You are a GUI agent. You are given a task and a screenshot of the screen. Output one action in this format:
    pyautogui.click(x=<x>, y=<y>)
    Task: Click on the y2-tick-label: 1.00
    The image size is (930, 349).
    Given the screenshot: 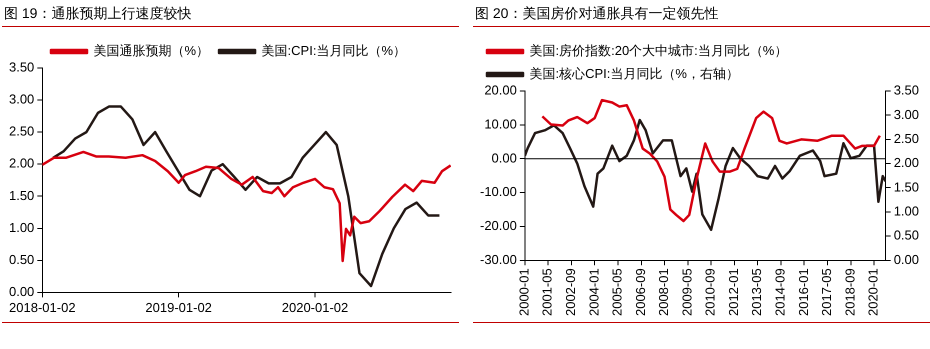 What is the action you would take?
    pyautogui.click(x=907, y=211)
    